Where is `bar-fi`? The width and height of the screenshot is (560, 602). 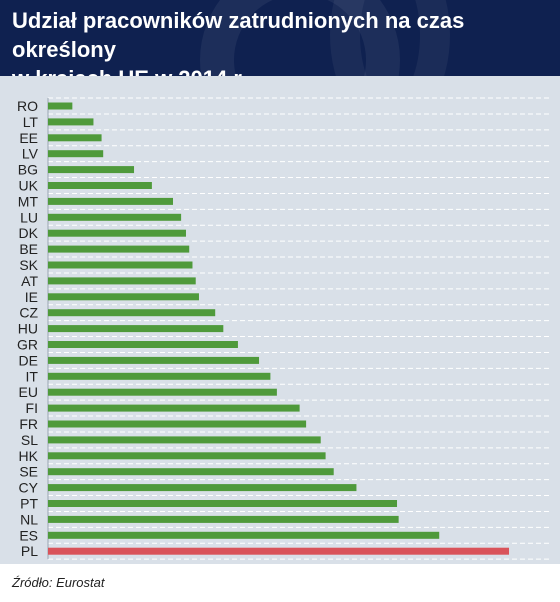
bar-fi is located at coordinates (174, 408).